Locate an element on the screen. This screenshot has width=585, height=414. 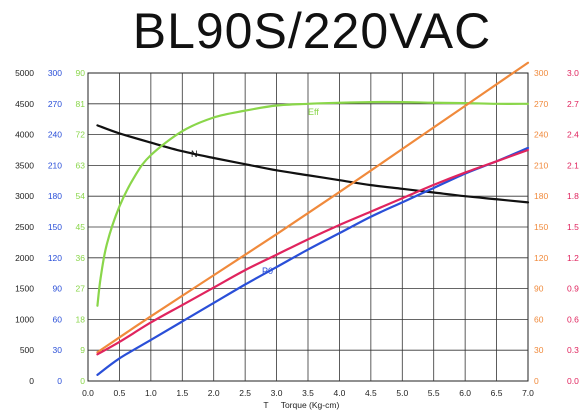
input-axis-tick-label: 300 is located at coordinates (541, 73).